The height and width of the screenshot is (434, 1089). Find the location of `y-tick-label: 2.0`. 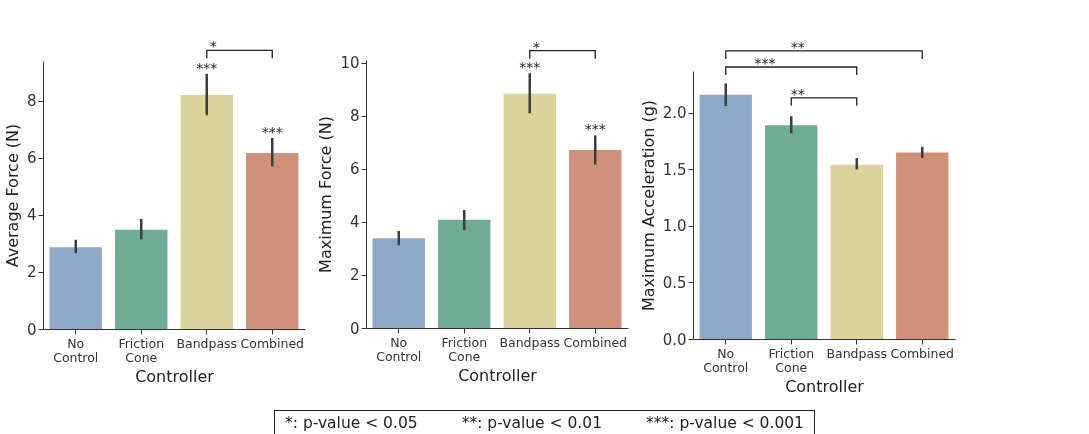

y-tick-label: 2.0 is located at coordinates (674, 113).